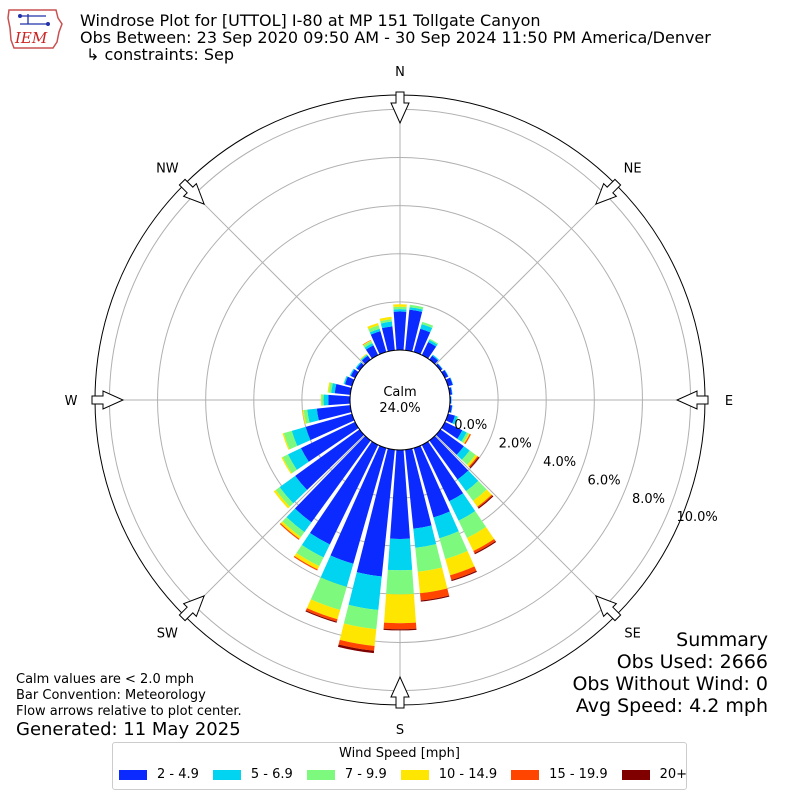  Describe the element at coordinates (31, 38) in the screenshot. I see `logo-text: IEM` at that location.